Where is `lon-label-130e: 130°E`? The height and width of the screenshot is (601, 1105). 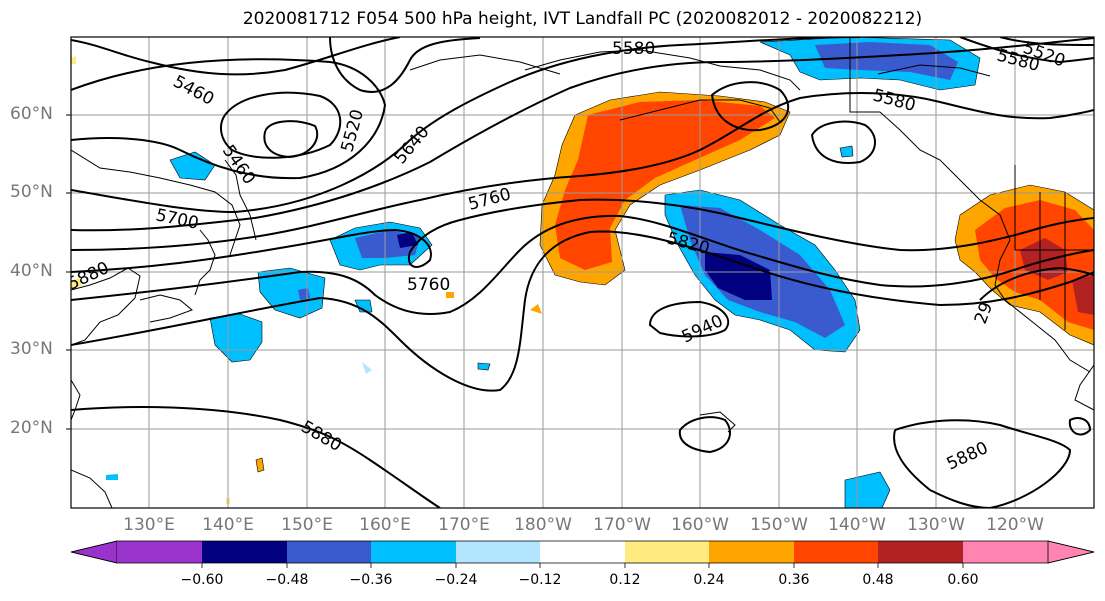 lon-label-130e: 130°E is located at coordinates (149, 525).